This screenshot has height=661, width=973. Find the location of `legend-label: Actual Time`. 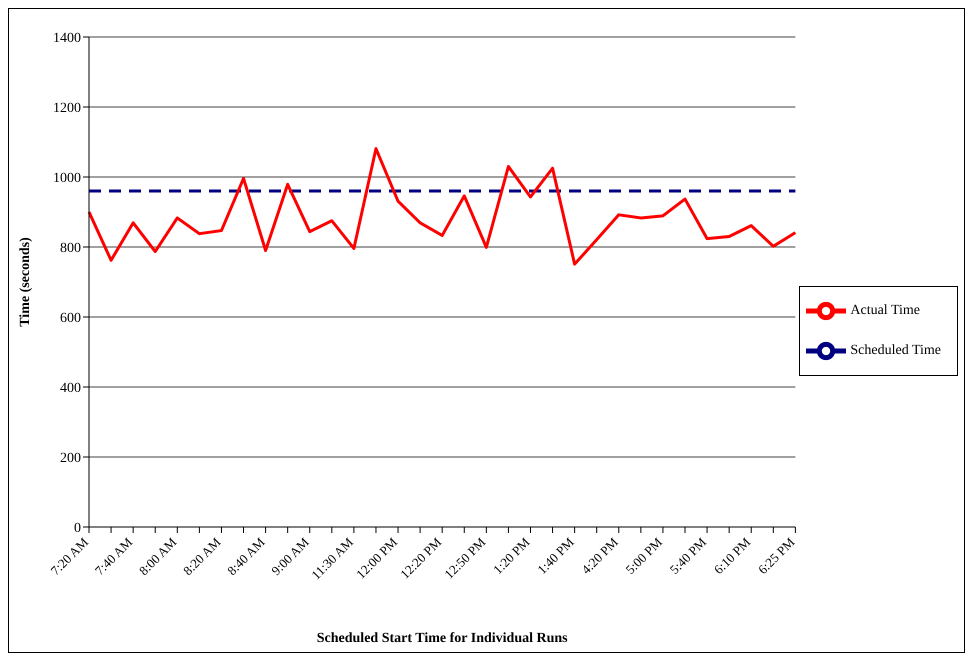

legend-label: Actual Time is located at coordinates (885, 310).